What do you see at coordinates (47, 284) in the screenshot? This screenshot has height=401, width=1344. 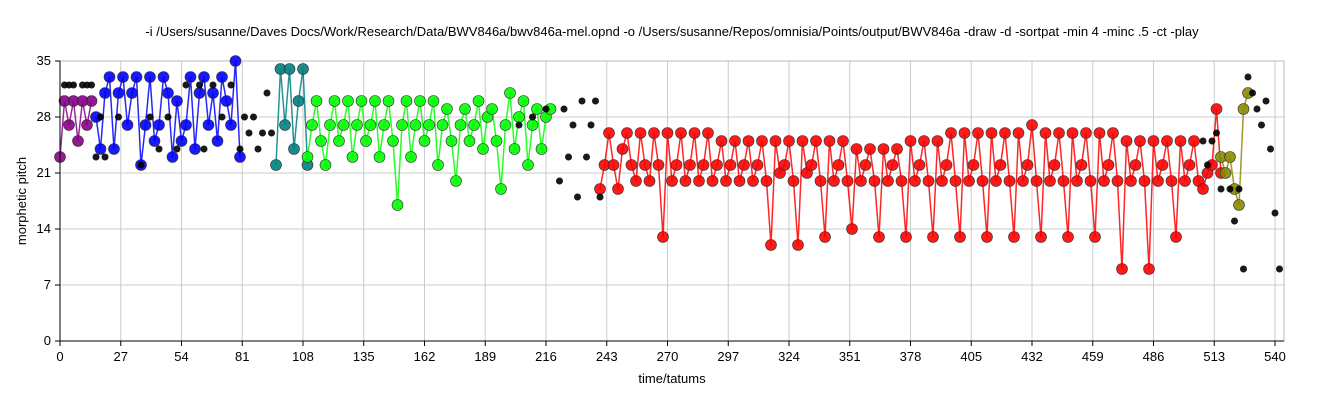 I see `y-tick-label: 7` at bounding box center [47, 284].